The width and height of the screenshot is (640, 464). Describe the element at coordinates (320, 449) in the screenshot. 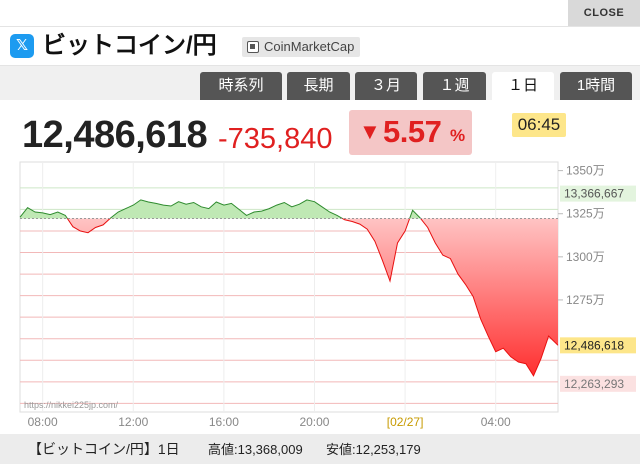

I see `footer: 【ビットコイン/円】1日 高値:13,368,009 安値:12,253,179` at that location.